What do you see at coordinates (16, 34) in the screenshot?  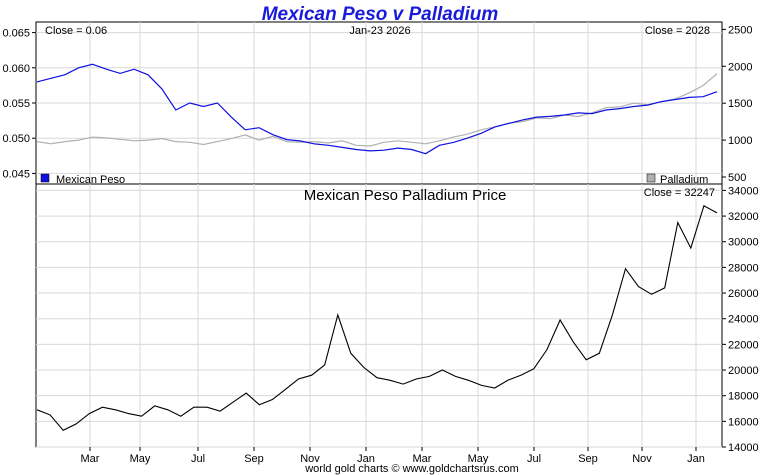 I see `left-tick-label: 0.065` at bounding box center [16, 34].